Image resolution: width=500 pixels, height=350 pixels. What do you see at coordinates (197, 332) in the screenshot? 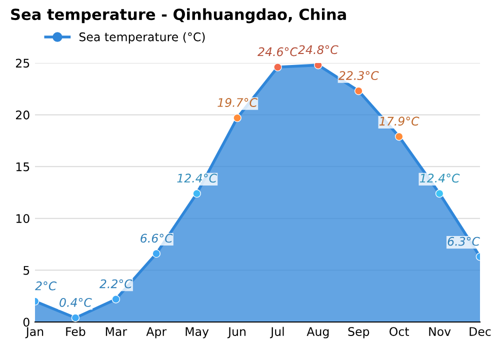
I see `x-tick-label: May` at bounding box center [197, 332].